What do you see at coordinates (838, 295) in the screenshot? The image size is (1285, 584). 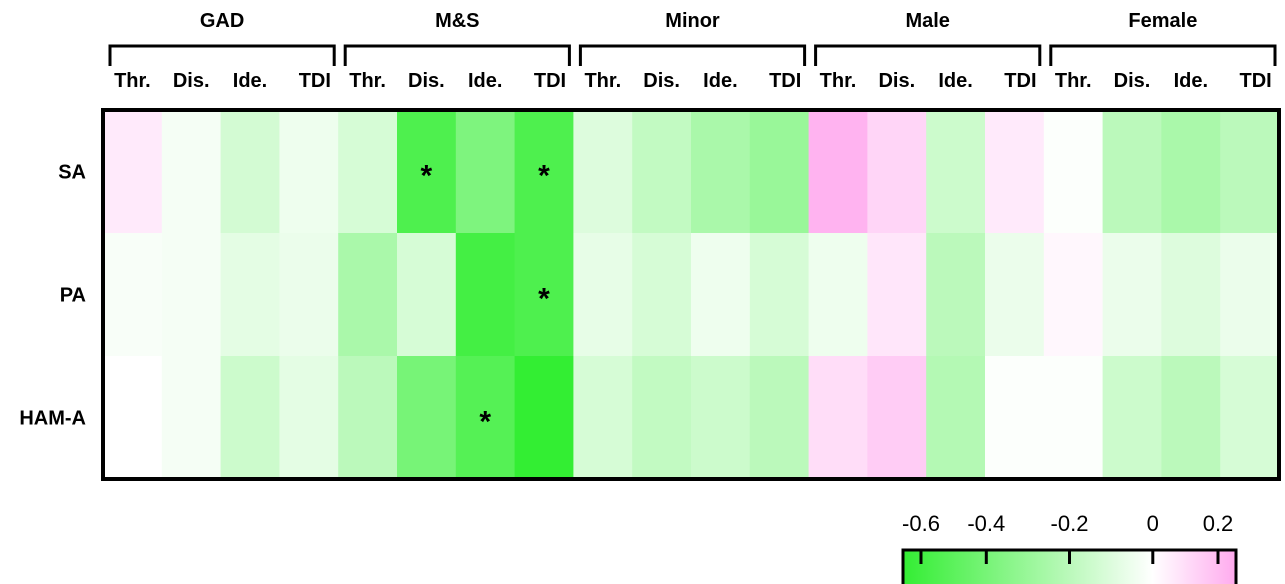 I see `heatmap-cell-pa-male-thr` at bounding box center [838, 295].